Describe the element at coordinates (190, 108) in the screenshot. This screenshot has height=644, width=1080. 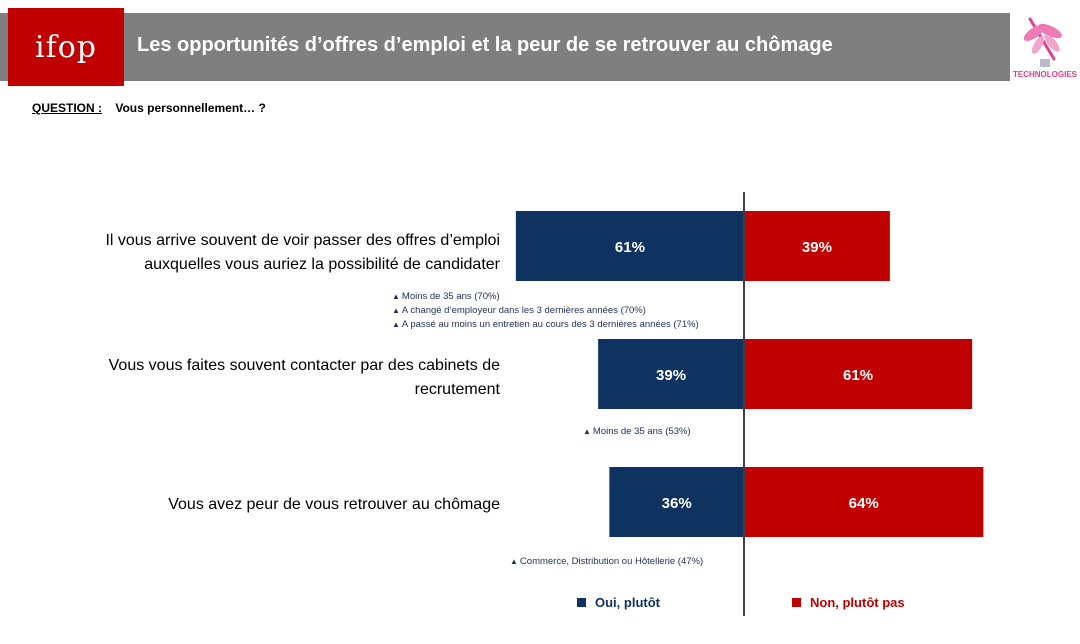
I see `question-text: Vous personnellement… ?` at that location.